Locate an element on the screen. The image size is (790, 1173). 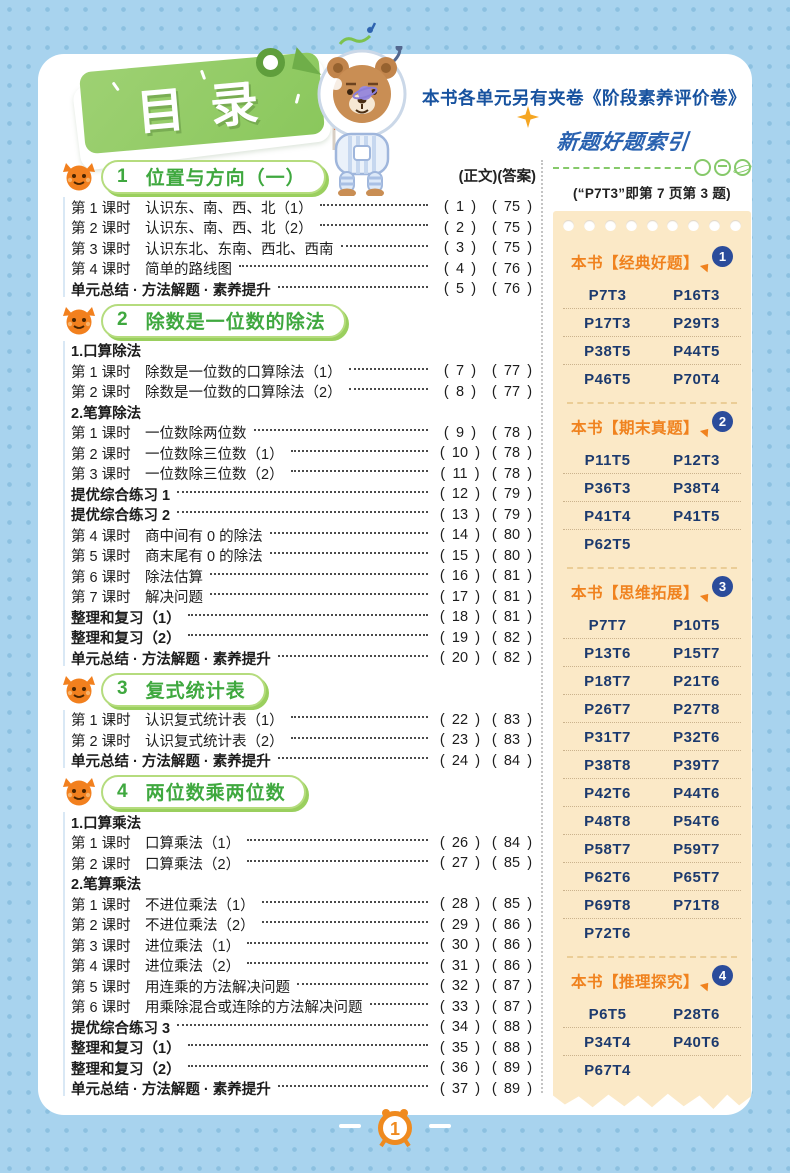
index-section-header: 本书【推理探究】 4 is located at coordinates (652, 978).